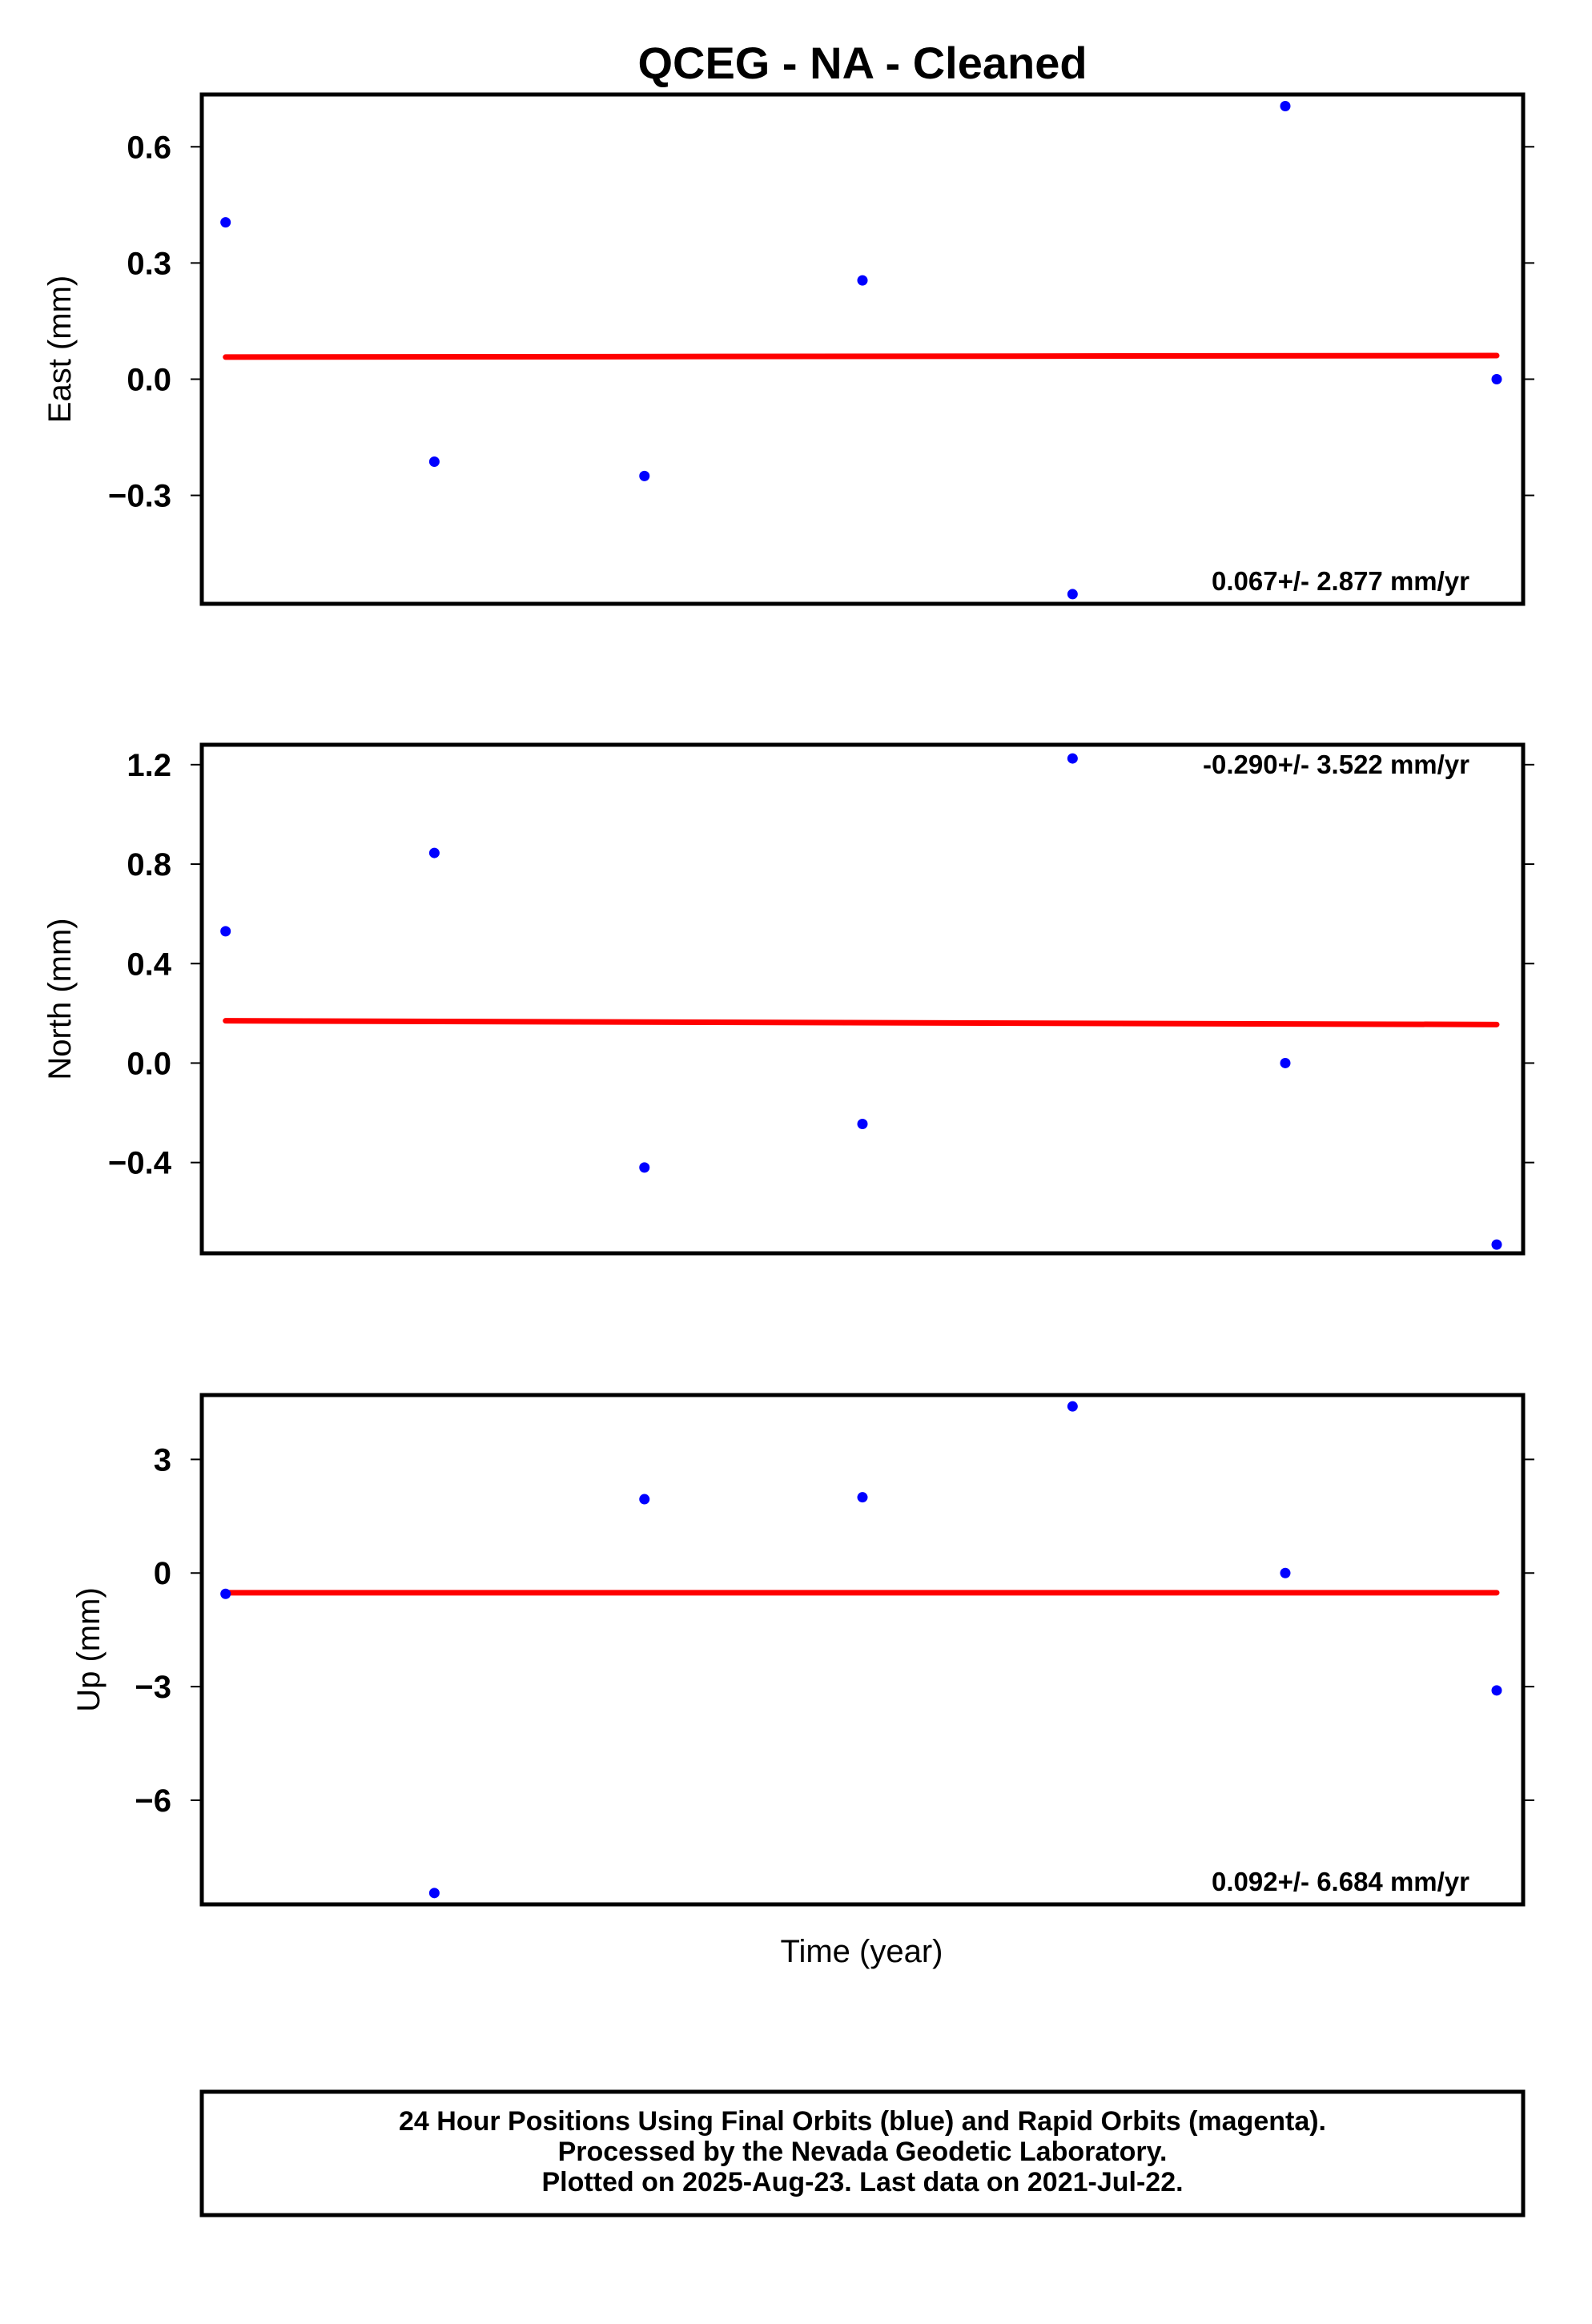 The image size is (1592, 2324). Describe the element at coordinates (861, 356) in the screenshot. I see `east-trend-line` at that location.